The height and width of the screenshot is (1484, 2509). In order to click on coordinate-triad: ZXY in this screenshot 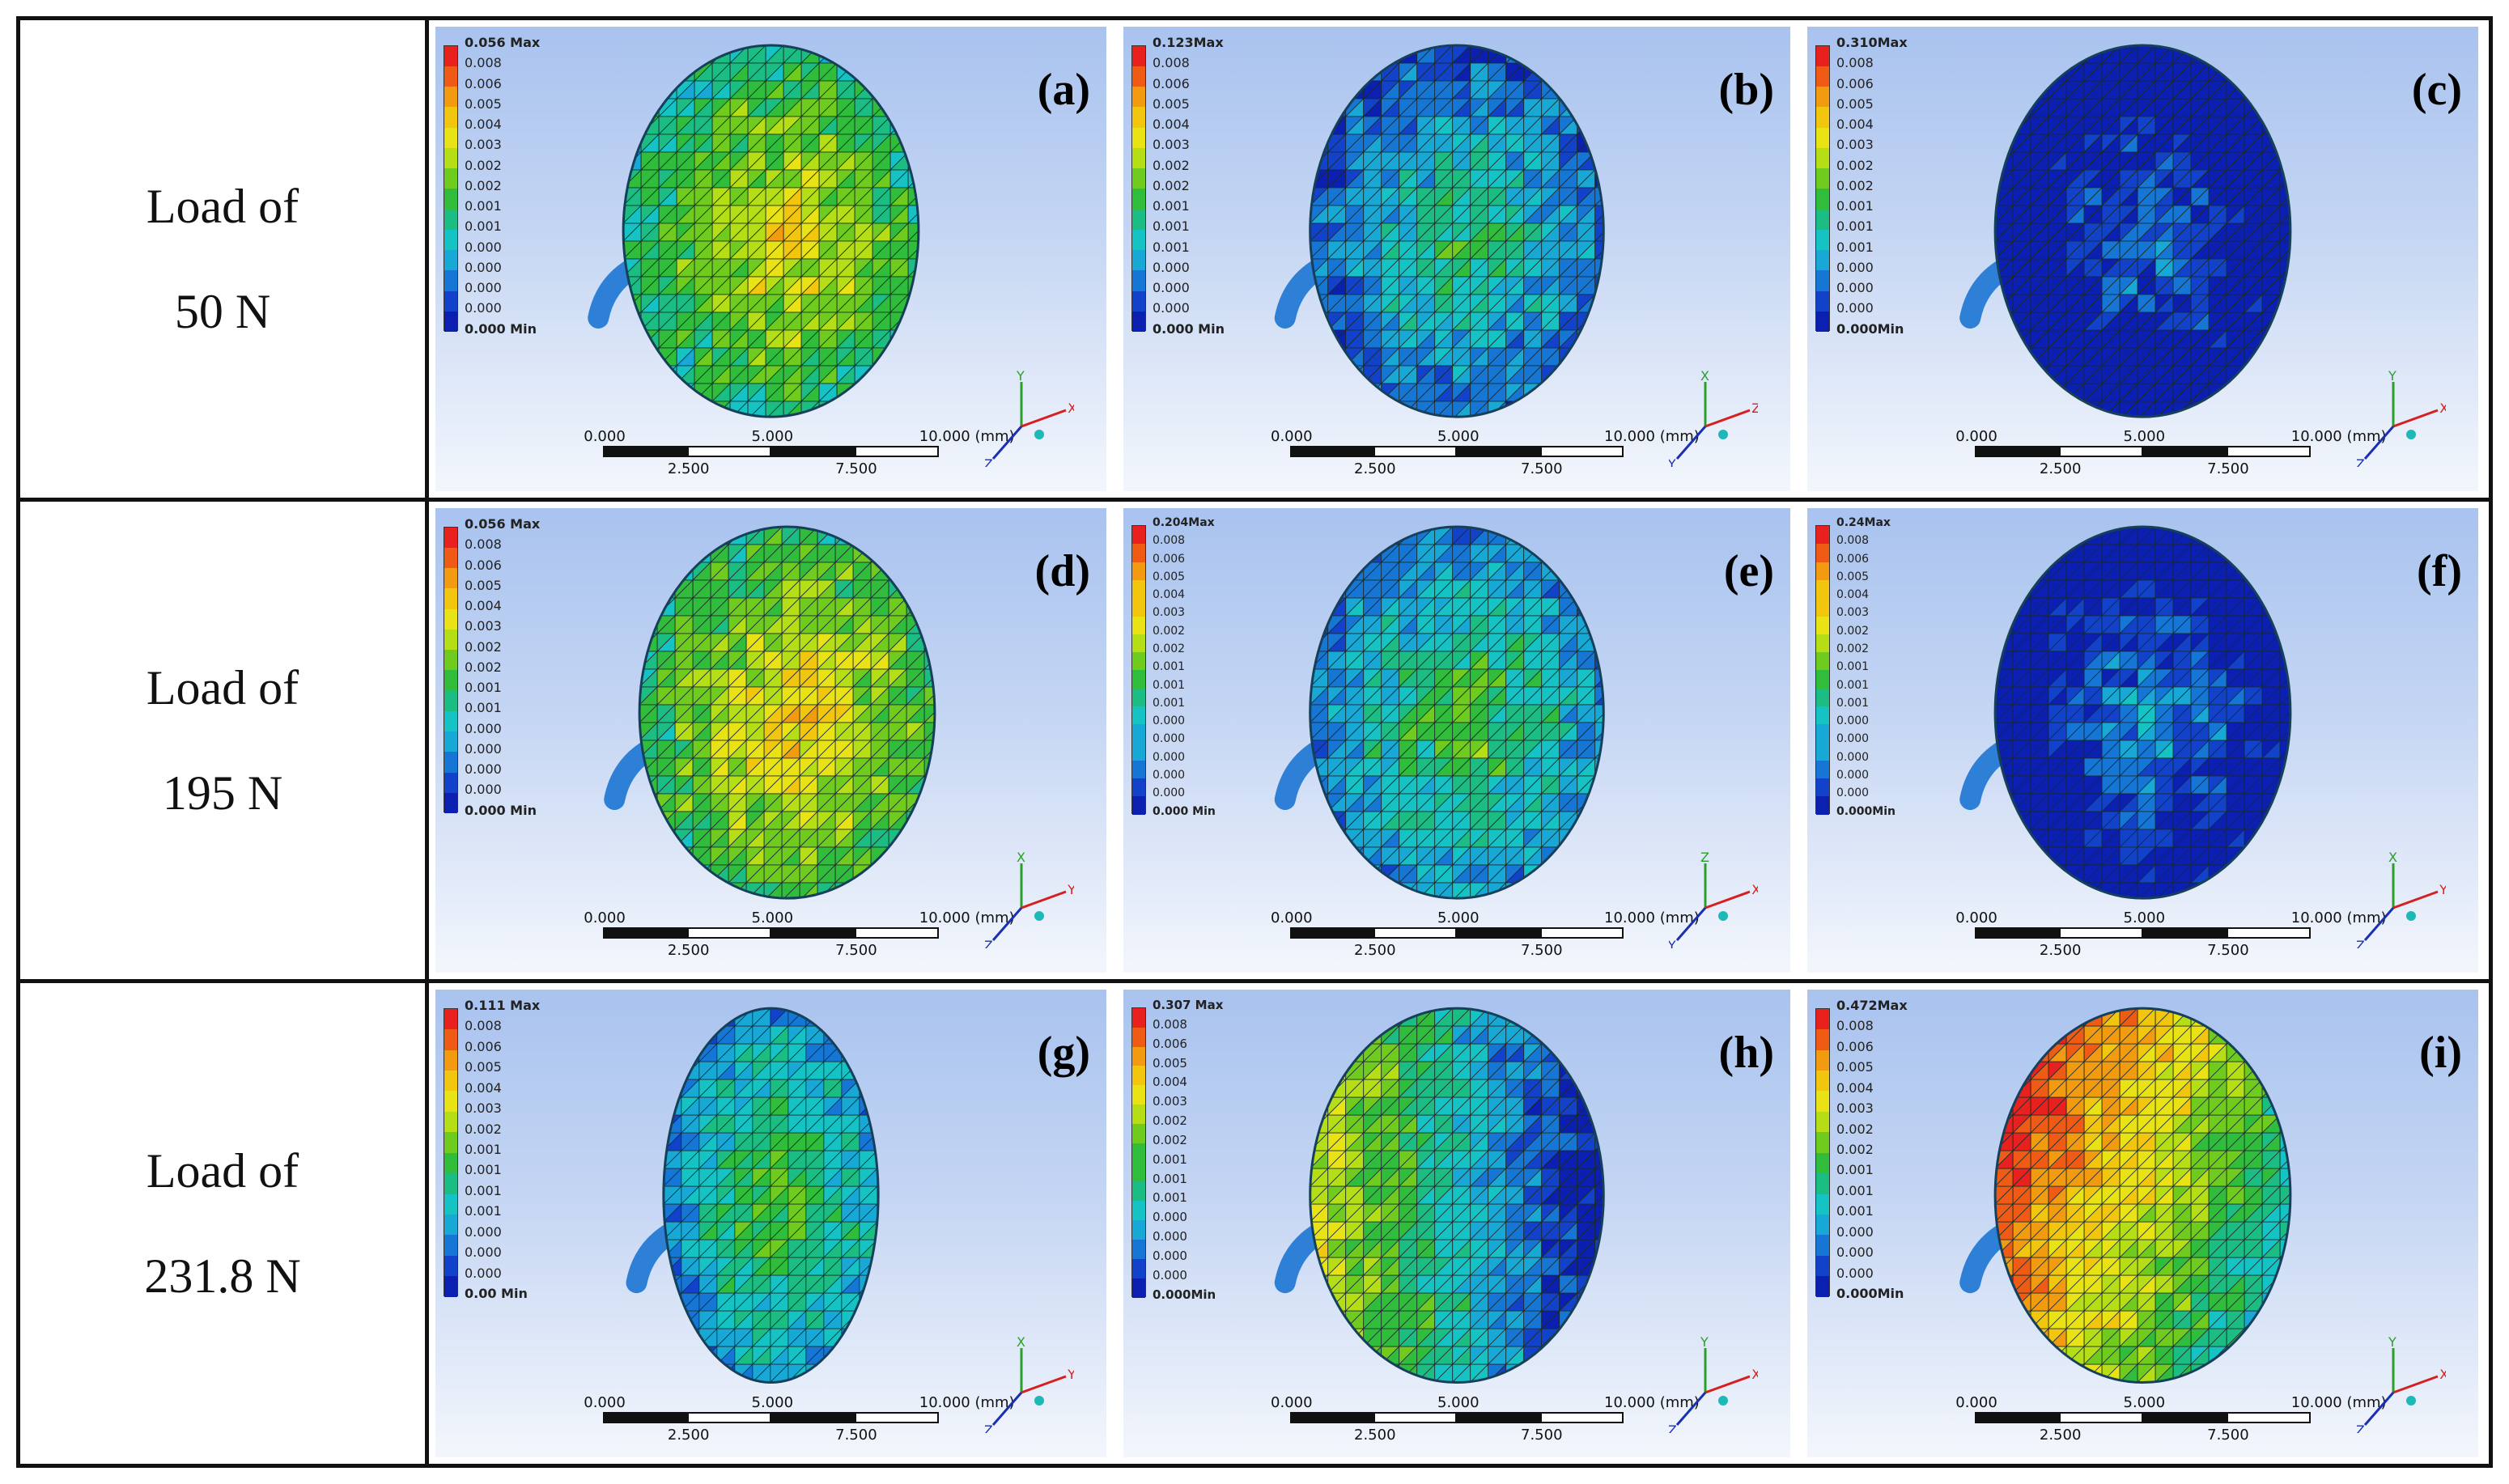, I will do `click(1714, 899)`.